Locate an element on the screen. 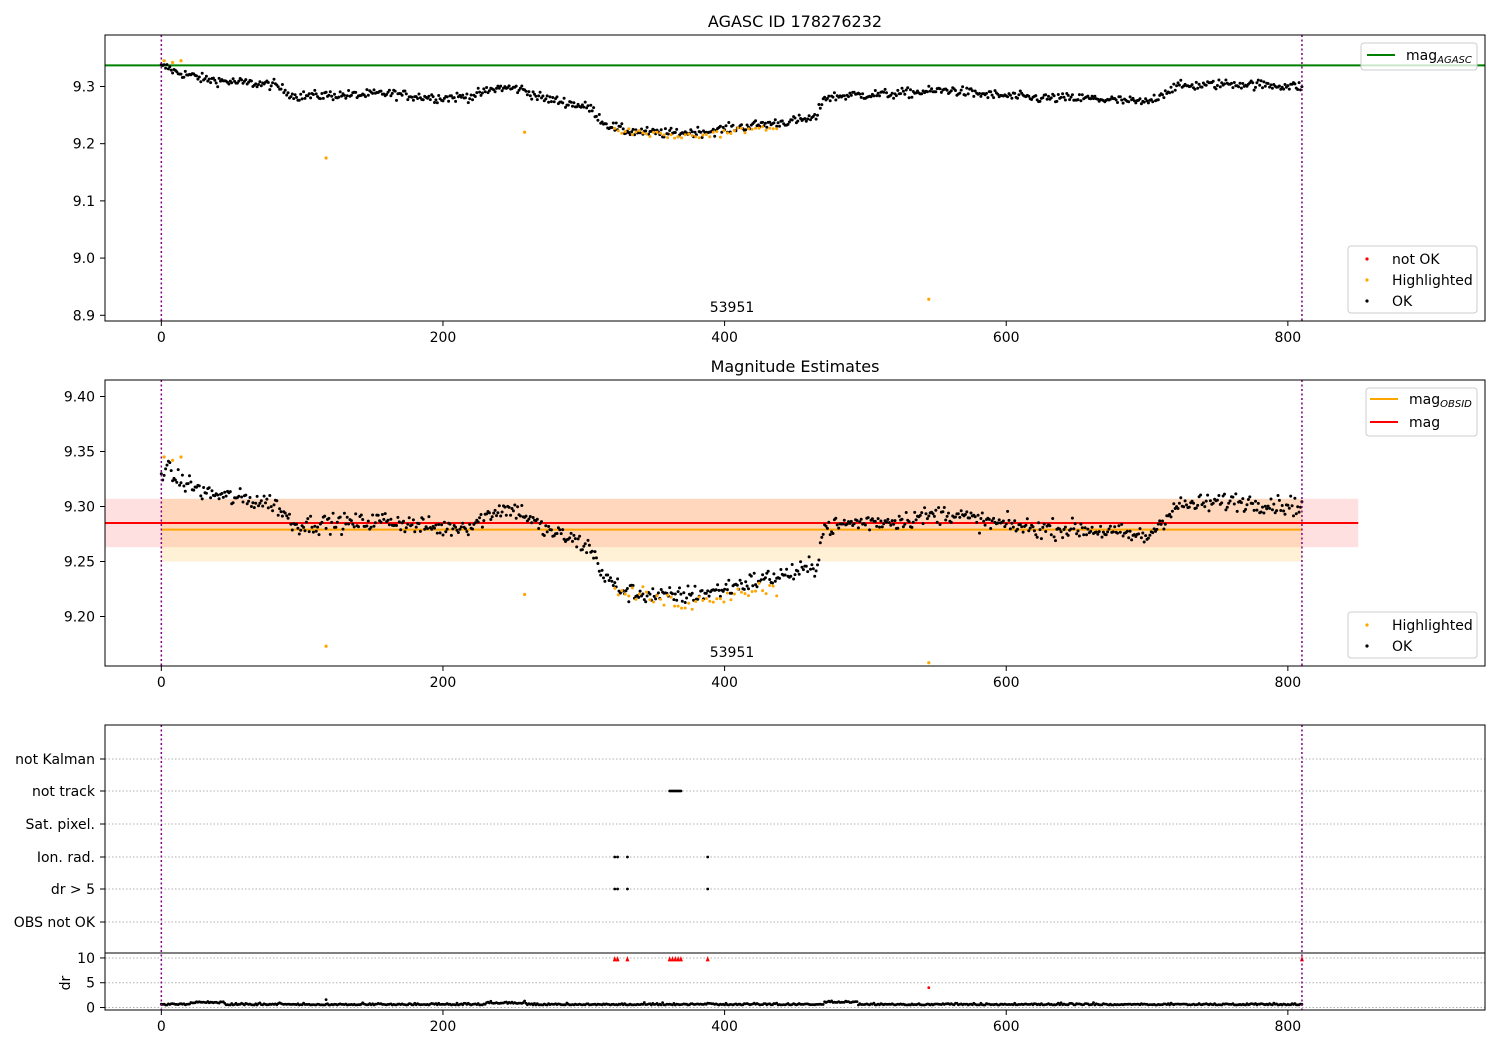 This screenshot has height=1050, width=1500. legend-label-mag-obsid: magOBSID is located at coordinates (1440, 401).